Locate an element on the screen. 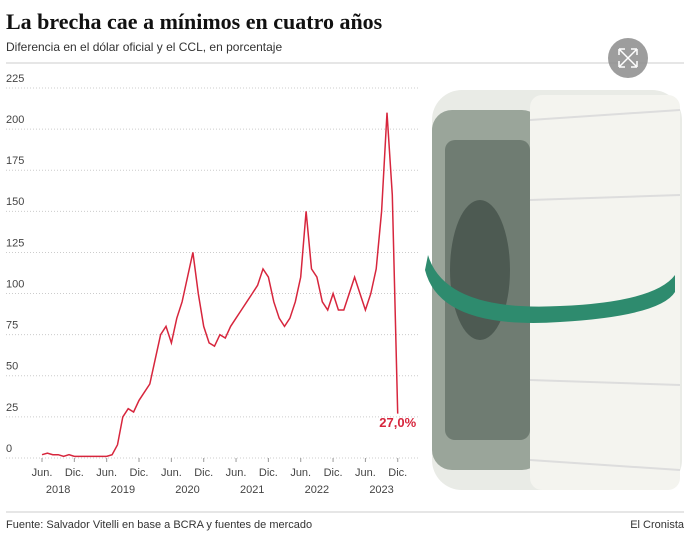  y-tick-label: 0 is located at coordinates (9, 449).